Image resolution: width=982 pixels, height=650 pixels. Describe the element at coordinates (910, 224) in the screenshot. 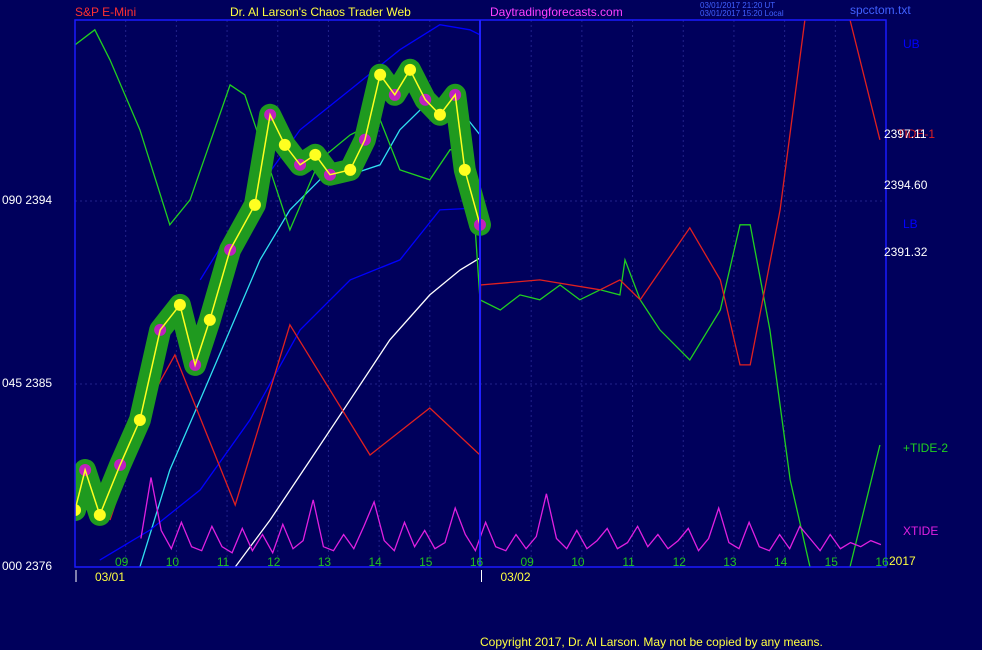

I see `series-label: LB` at that location.